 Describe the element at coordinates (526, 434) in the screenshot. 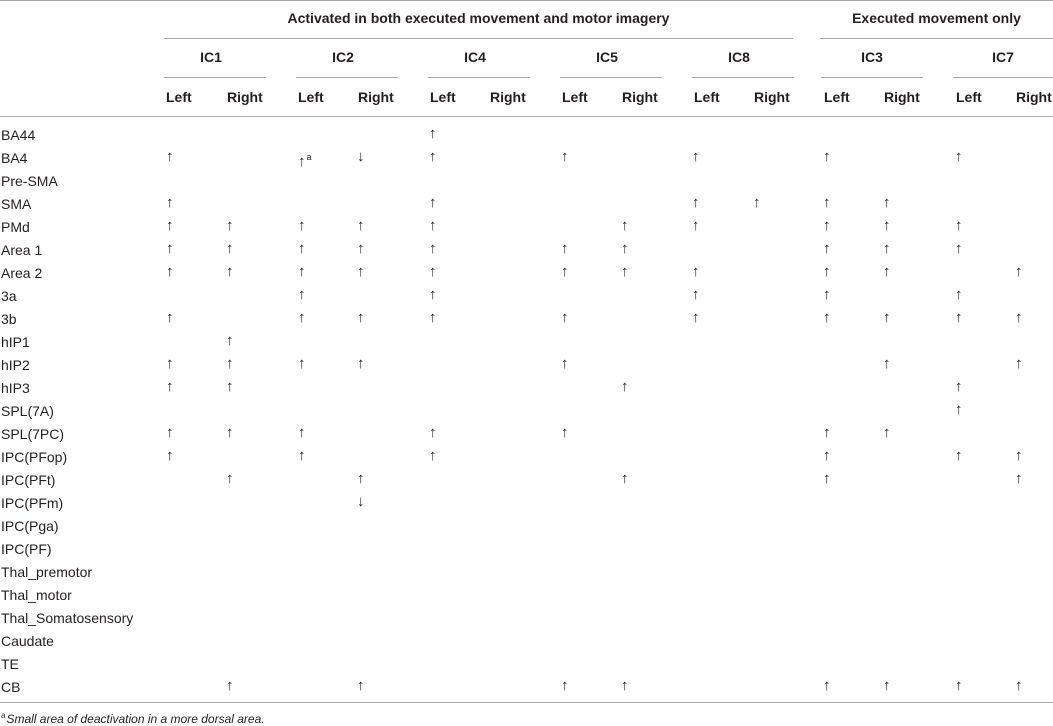

I see `table-row: SPL(7PC) ↑ ↑ ↑ ↑ ↑ ↑ ↑` at that location.